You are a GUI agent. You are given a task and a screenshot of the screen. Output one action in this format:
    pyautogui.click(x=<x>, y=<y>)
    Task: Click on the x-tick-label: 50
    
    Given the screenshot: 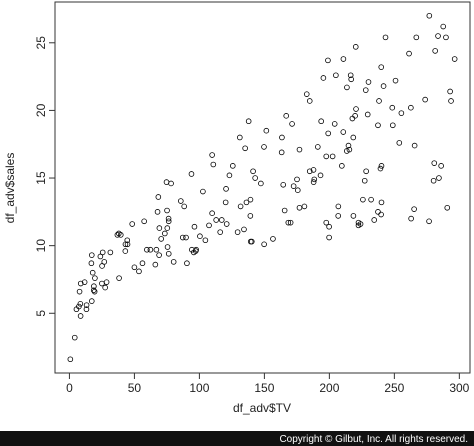 What is the action you would take?
    pyautogui.click(x=135, y=388)
    